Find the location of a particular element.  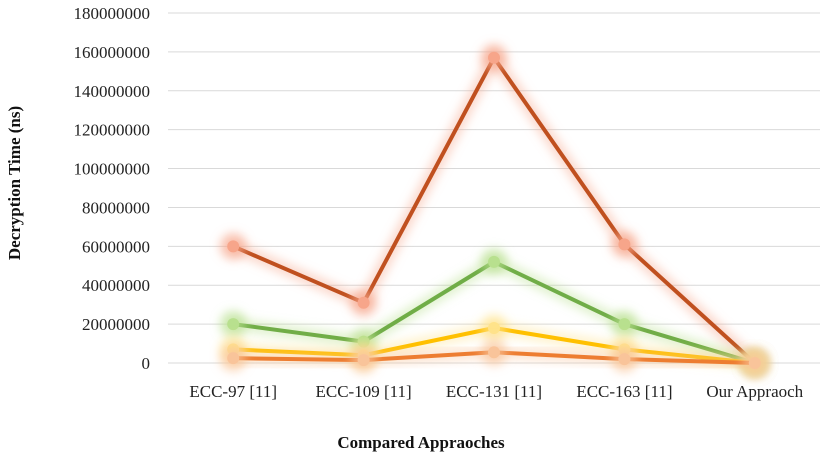

y-tick-label: 60000000 is located at coordinates (116, 246).